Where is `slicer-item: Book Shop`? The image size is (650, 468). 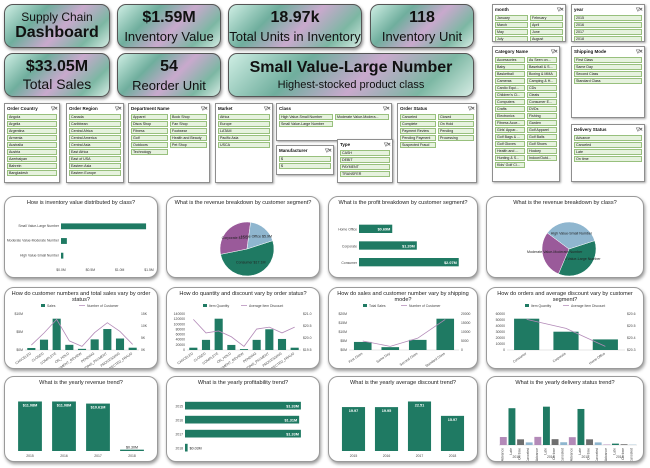 slicer-item: Book Shop is located at coordinates (188, 117).